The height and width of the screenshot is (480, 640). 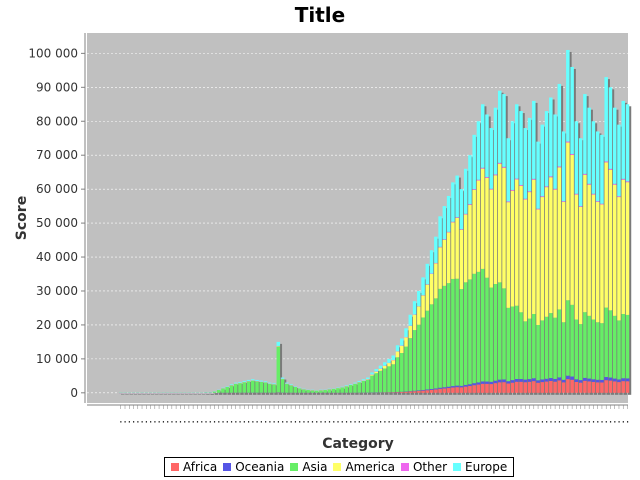 I want to click on y-tick-label: 0, so click(x=74, y=393).